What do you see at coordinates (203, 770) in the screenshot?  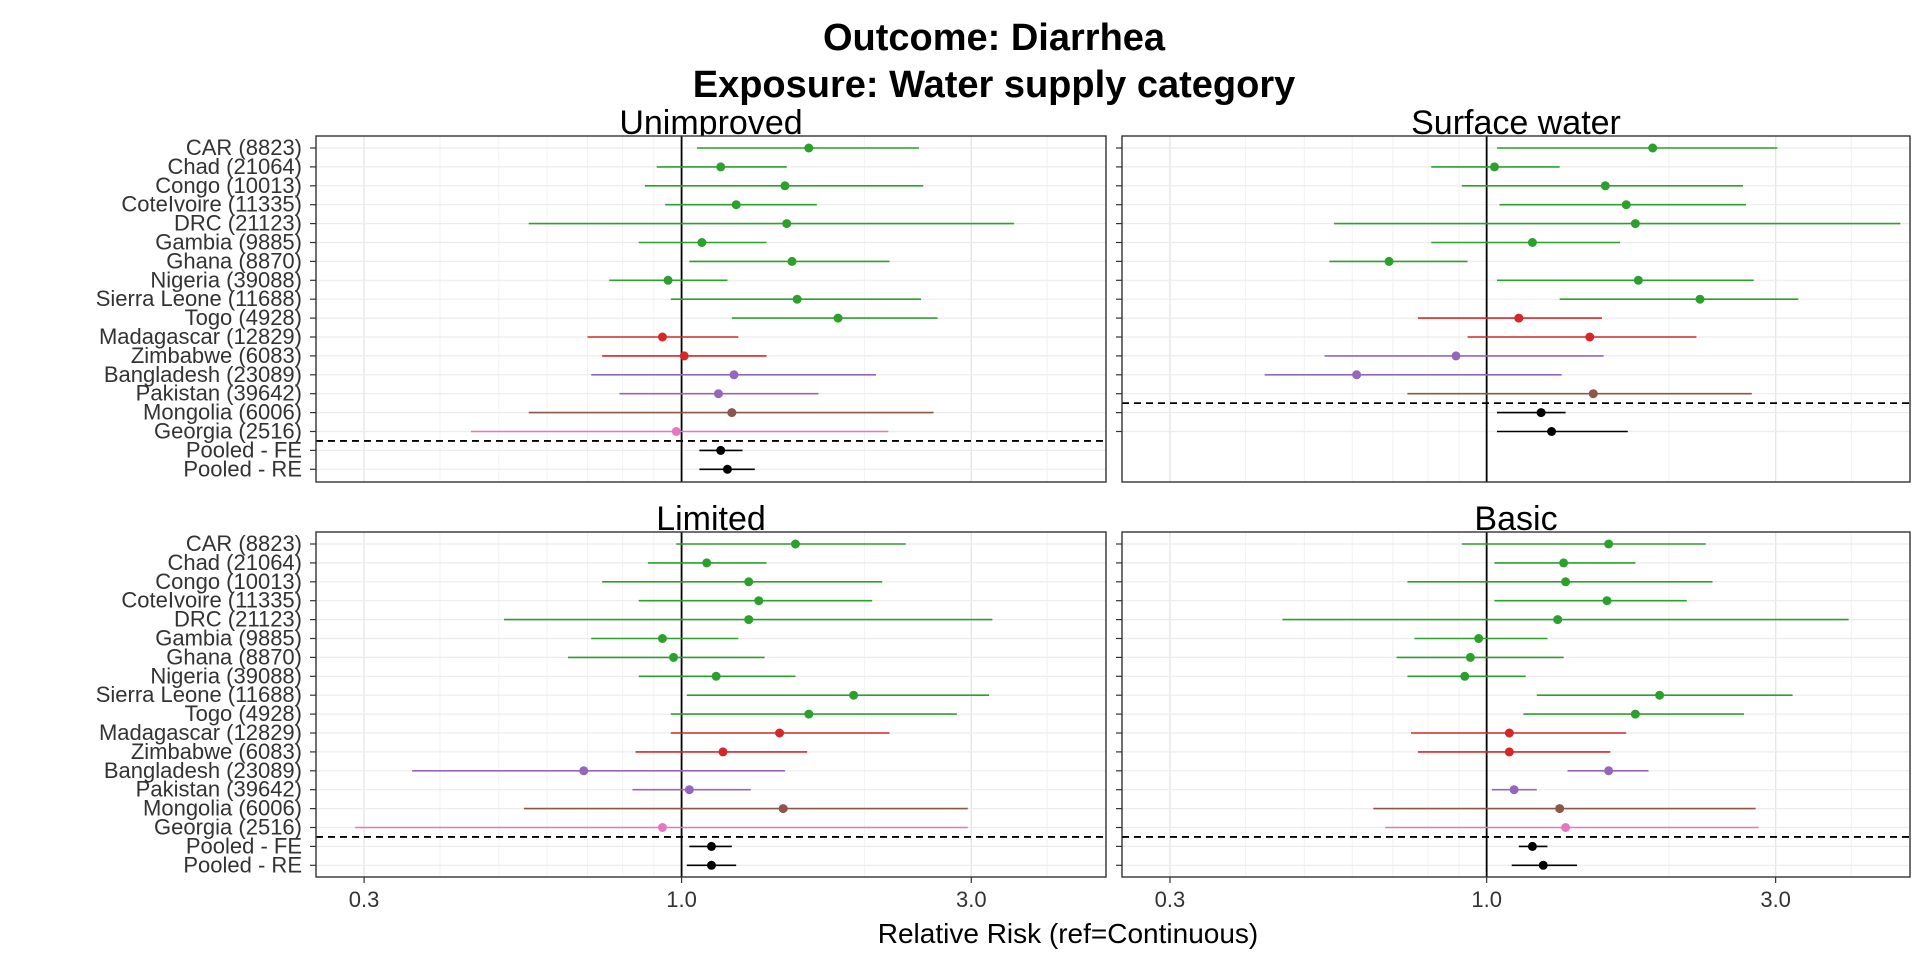 I see `y-tick-label: Bangladesh (23089)` at bounding box center [203, 770].